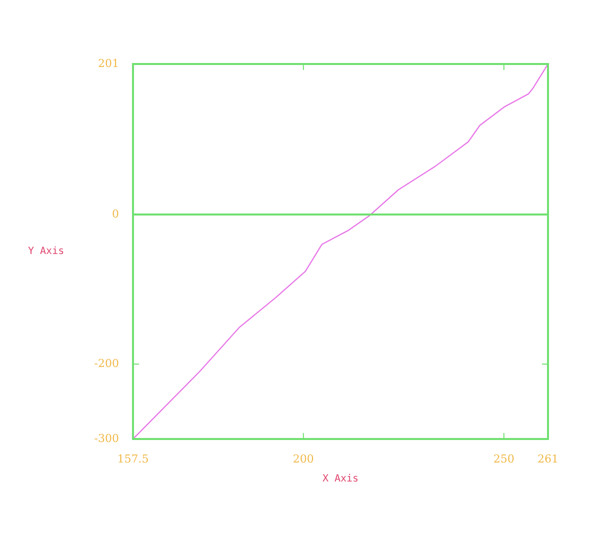 Image resolution: width=605 pixels, height=554 pixels. What do you see at coordinates (133, 459) in the screenshot?
I see `x-tick-label: 157.5` at bounding box center [133, 459].